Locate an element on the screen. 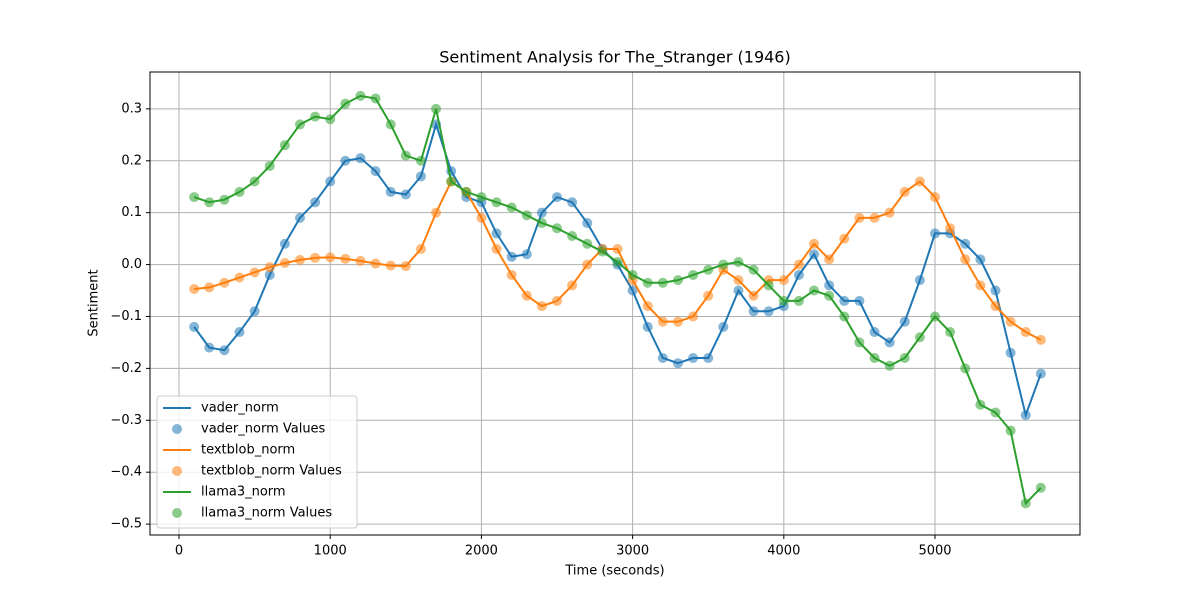  x-tick-label: 4000 is located at coordinates (783, 551).